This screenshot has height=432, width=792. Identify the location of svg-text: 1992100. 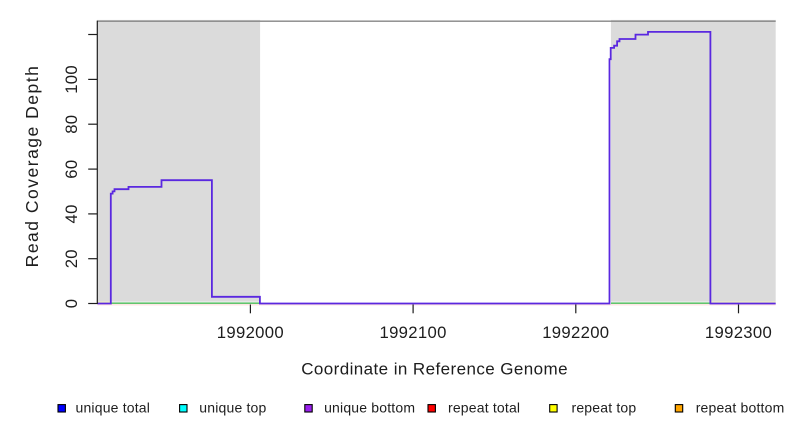
(412, 332).